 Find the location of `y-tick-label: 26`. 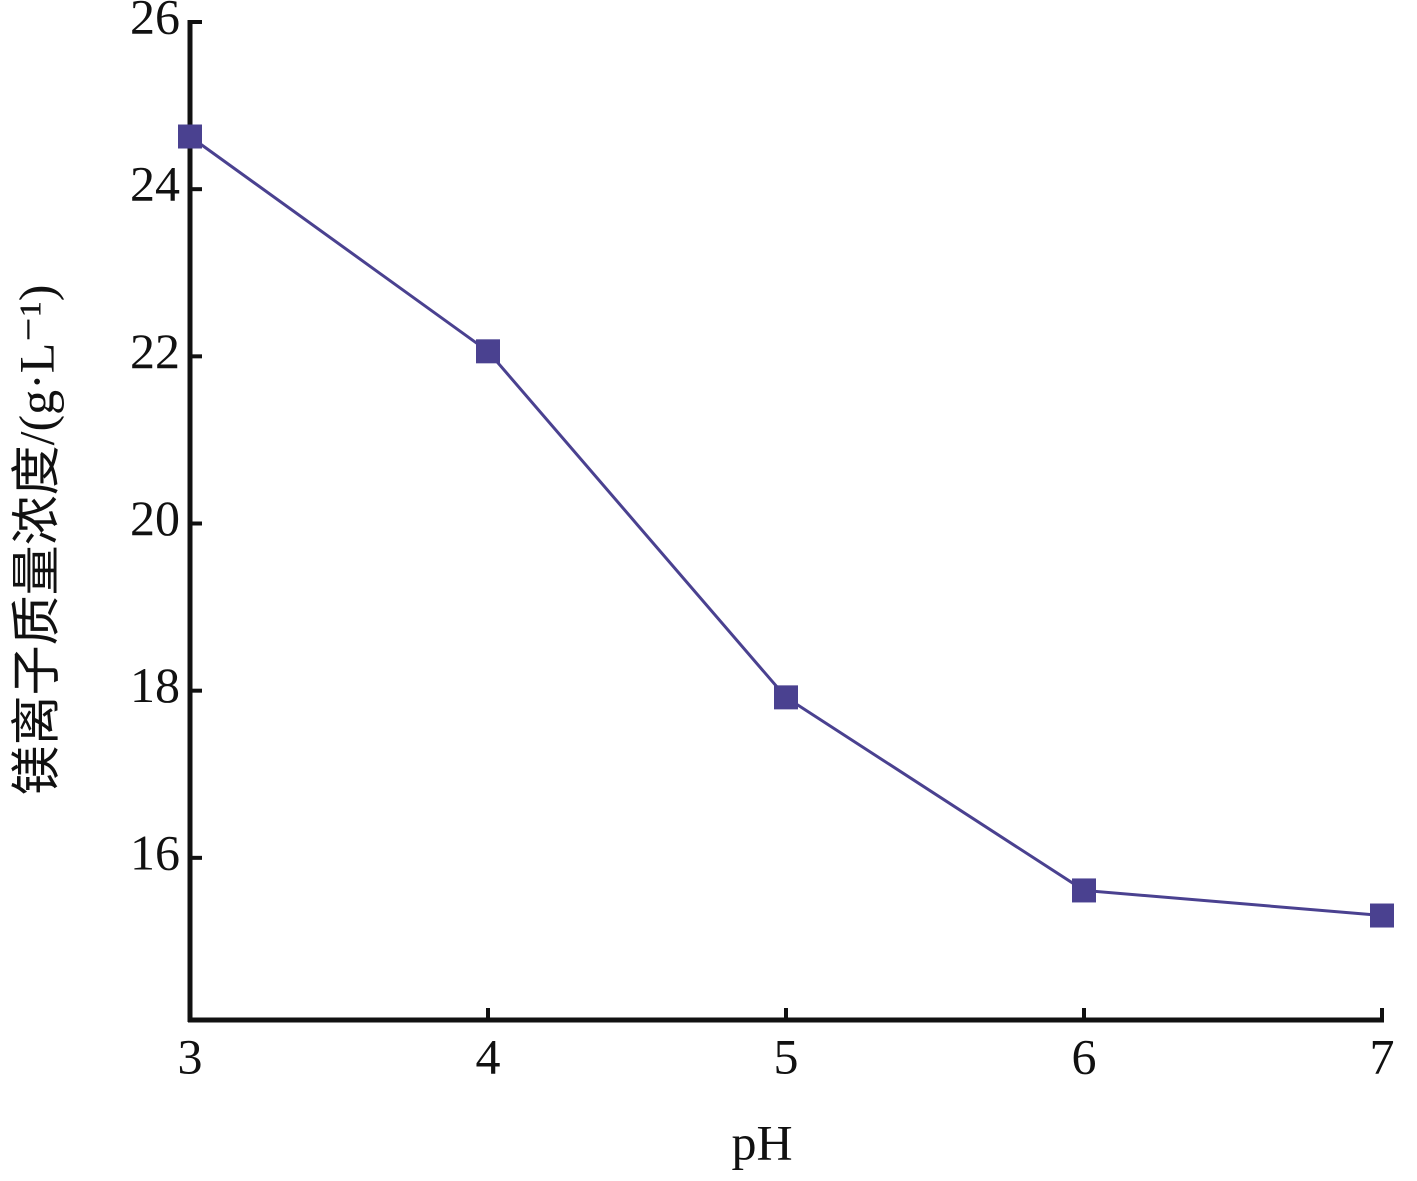

y-tick-label: 26 is located at coordinates (155, 22).